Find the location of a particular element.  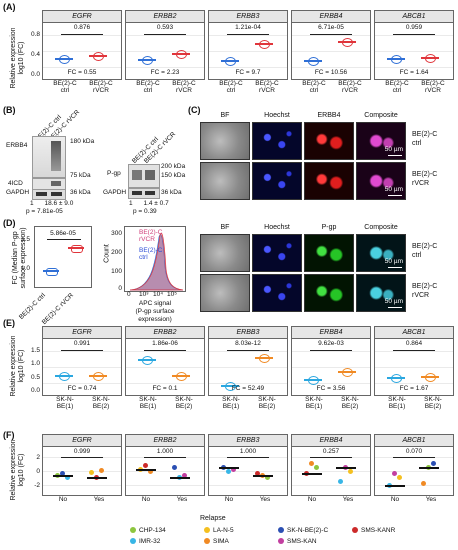

panel-e-strip-erbb2: ERBB2 is located at coordinates (165, 333).